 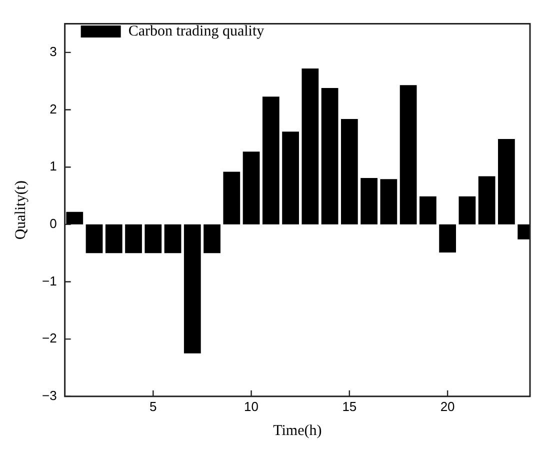 I want to click on x-tick-label: 15, so click(x=349, y=406).